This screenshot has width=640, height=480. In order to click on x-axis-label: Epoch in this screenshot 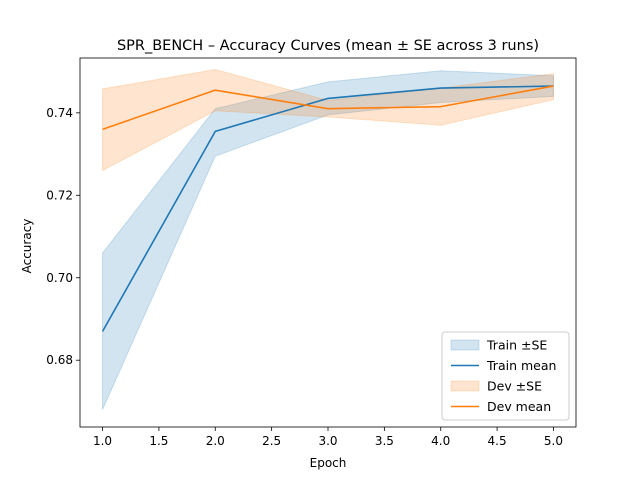, I will do `click(328, 463)`.